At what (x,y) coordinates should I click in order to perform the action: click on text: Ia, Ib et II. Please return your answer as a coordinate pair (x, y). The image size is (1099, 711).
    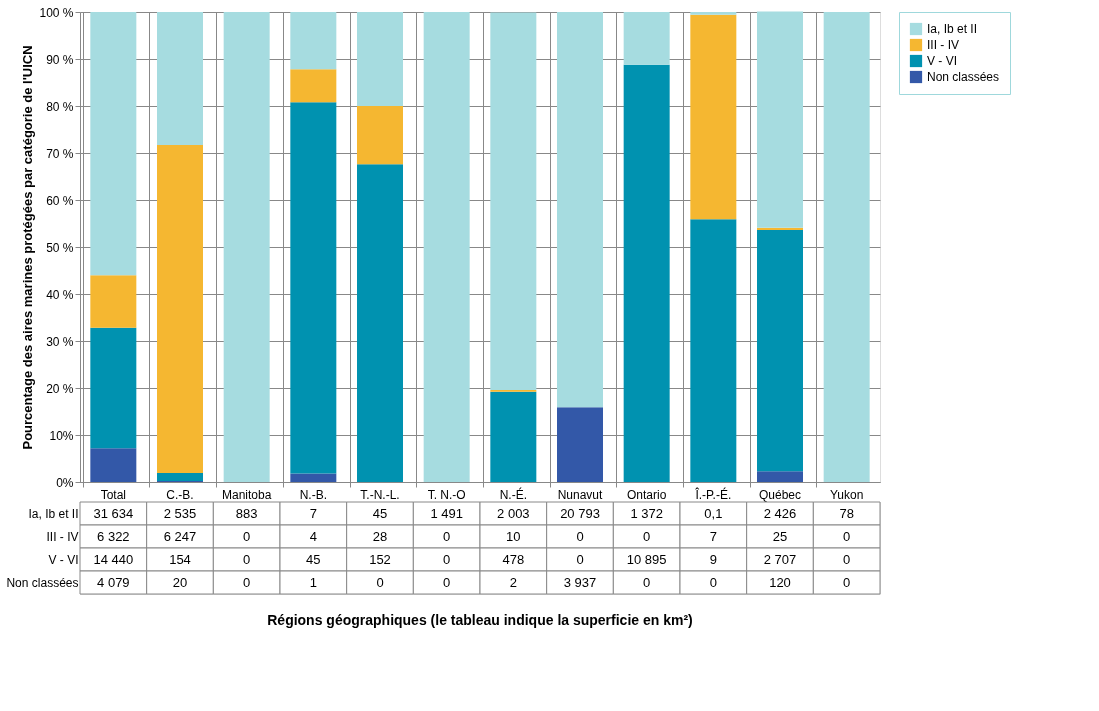
    Looking at the image, I should click on (53, 513).